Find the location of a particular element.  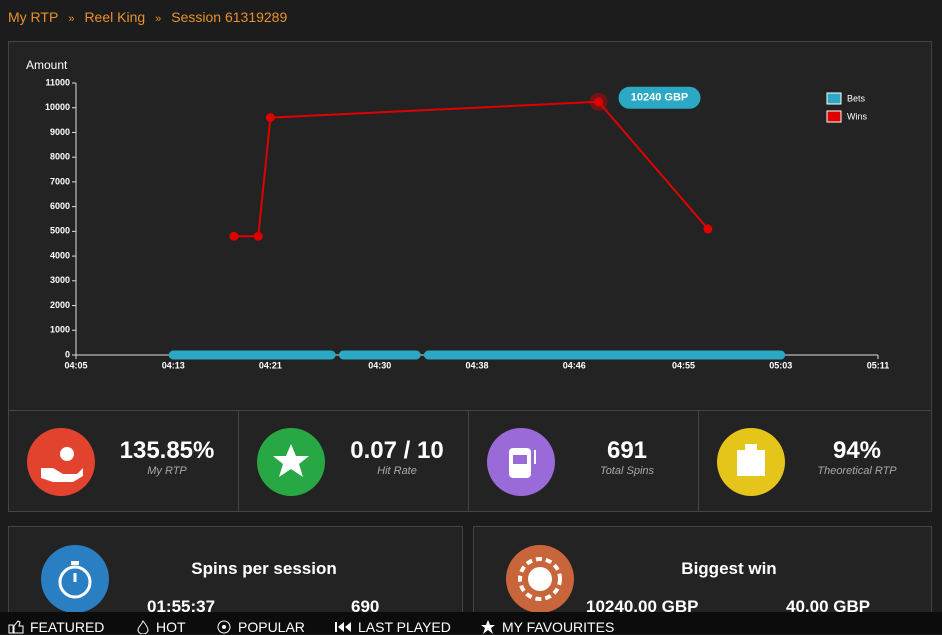

x-tick-label: 05:11 is located at coordinates (878, 365).